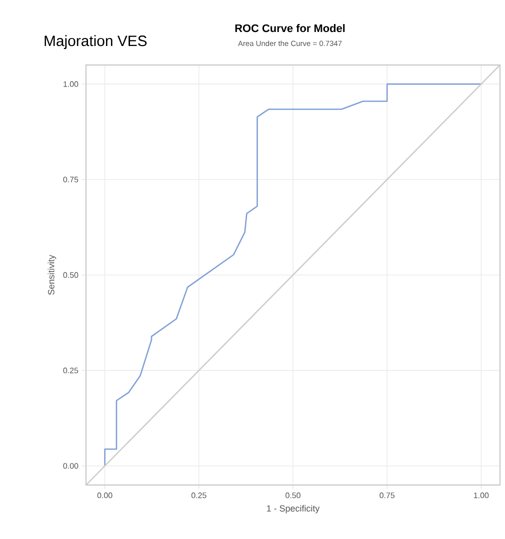 Image resolution: width=505 pixels, height=539 pixels. What do you see at coordinates (52, 274) in the screenshot?
I see `y-axis-title: Sensitivity` at bounding box center [52, 274].